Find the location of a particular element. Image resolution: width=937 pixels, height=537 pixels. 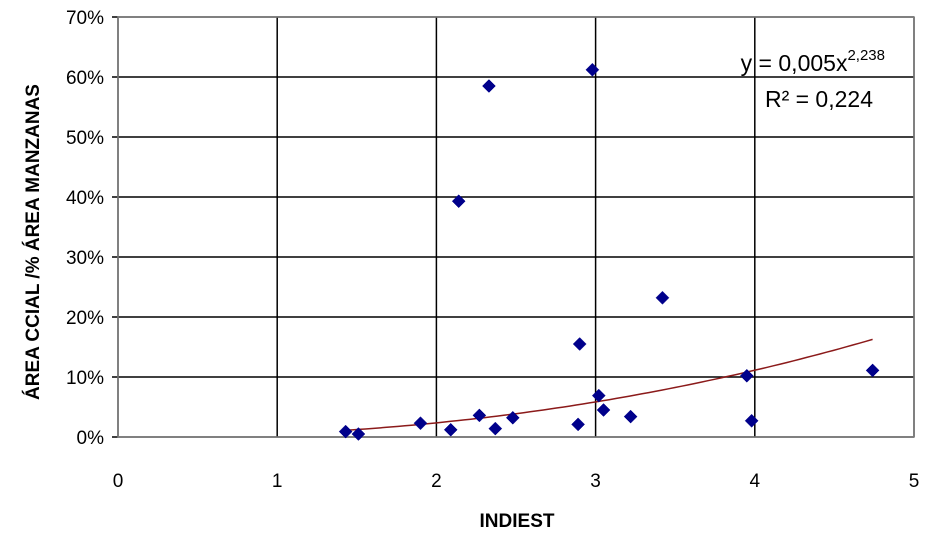

y-tick-label: 40% is located at coordinates (85, 198).